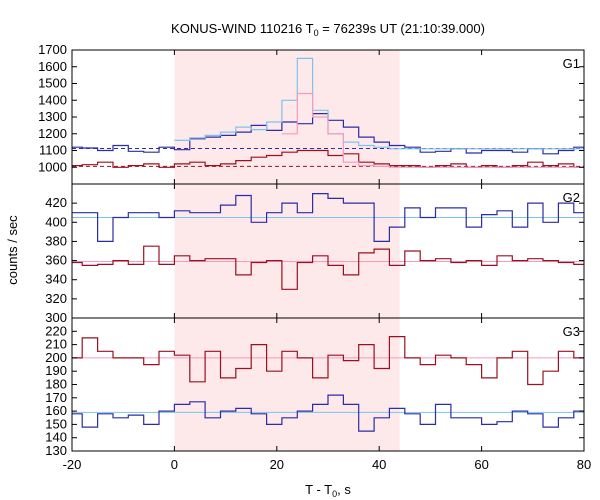 This screenshot has height=500, width=600. I want to click on y-tick-label: 150, so click(56, 423).